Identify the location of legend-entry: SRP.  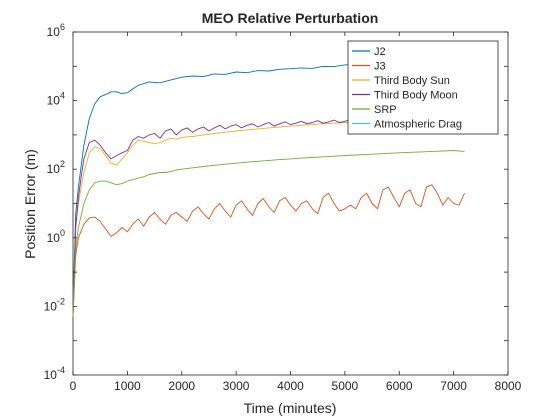
(385, 110).